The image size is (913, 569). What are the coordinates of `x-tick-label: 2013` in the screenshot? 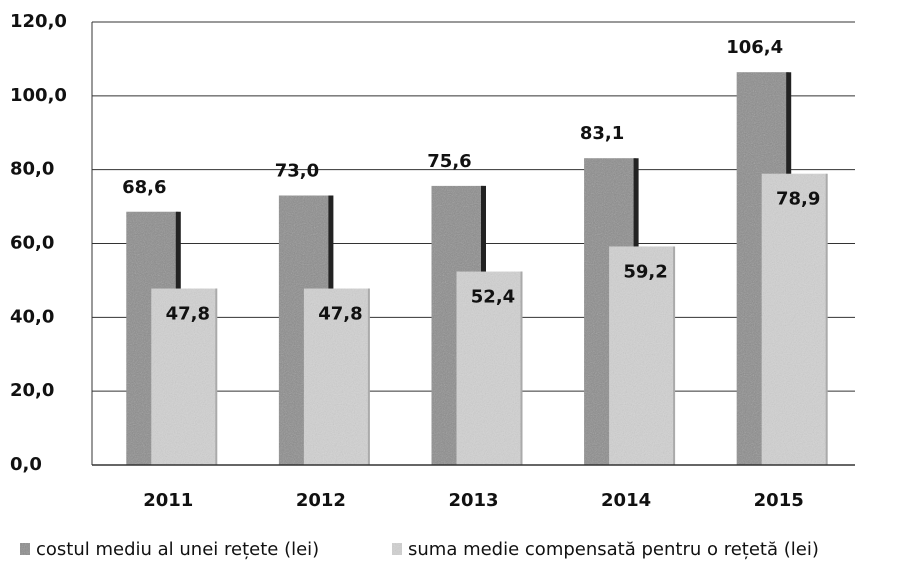 It's located at (473, 500).